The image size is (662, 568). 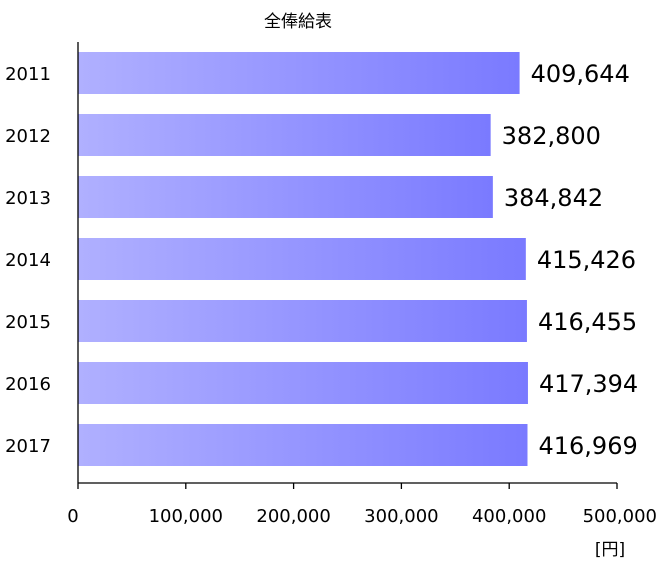 What do you see at coordinates (587, 446) in the screenshot?
I see `value-label-2017: 416,969` at bounding box center [587, 446].